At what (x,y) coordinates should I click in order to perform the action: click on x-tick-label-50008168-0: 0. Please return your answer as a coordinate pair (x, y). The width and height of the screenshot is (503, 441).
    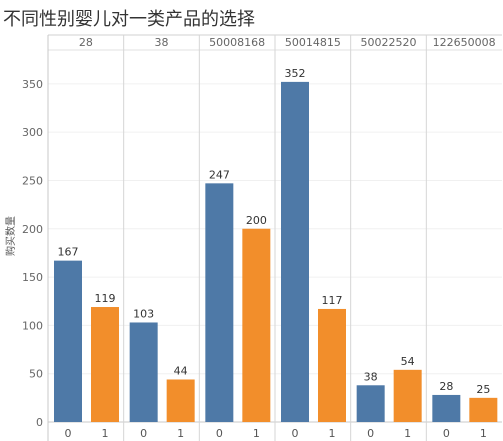
    Looking at the image, I should click on (219, 433).